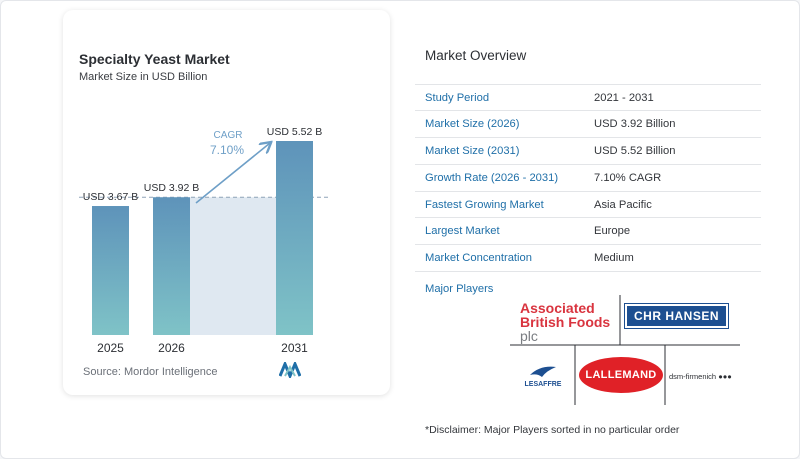 The width and height of the screenshot is (800, 459). What do you see at coordinates (228, 135) in the screenshot?
I see `cagr-label: CAGR` at bounding box center [228, 135].